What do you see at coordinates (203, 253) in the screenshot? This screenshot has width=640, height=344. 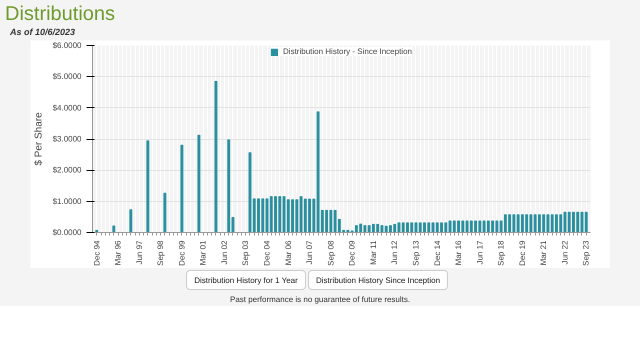 I see `x-tick-label: Mar 01` at bounding box center [203, 253].